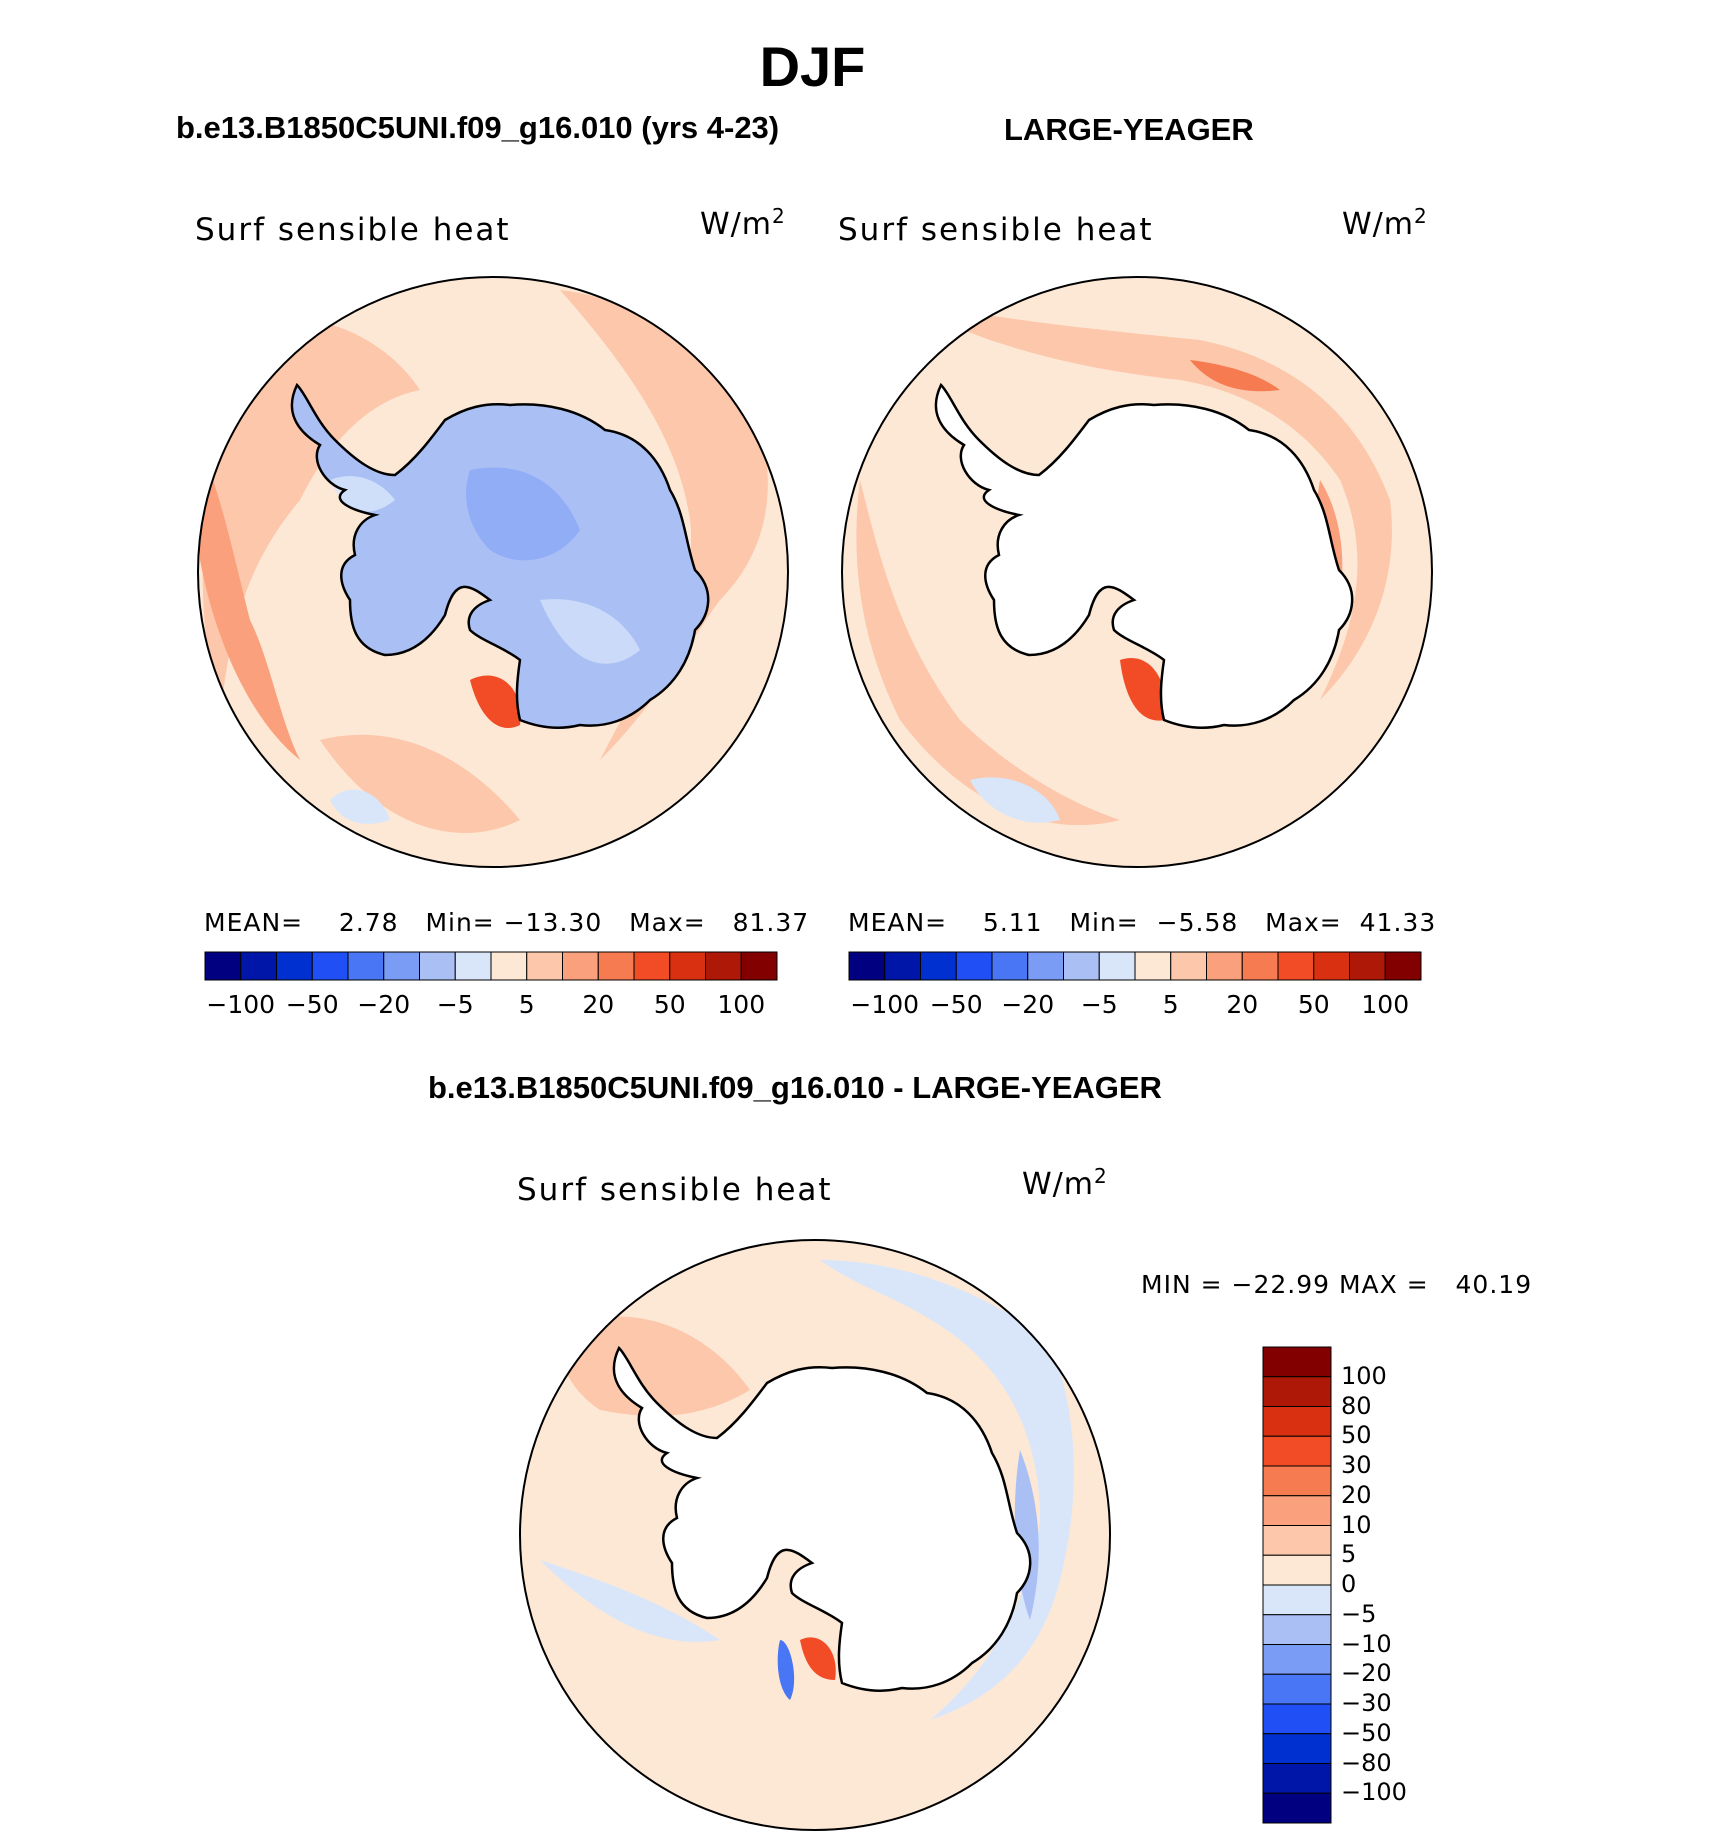  Describe the element at coordinates (353, 230) in the screenshot. I see `panel1-variable-label: Surf sensible heat` at that location.